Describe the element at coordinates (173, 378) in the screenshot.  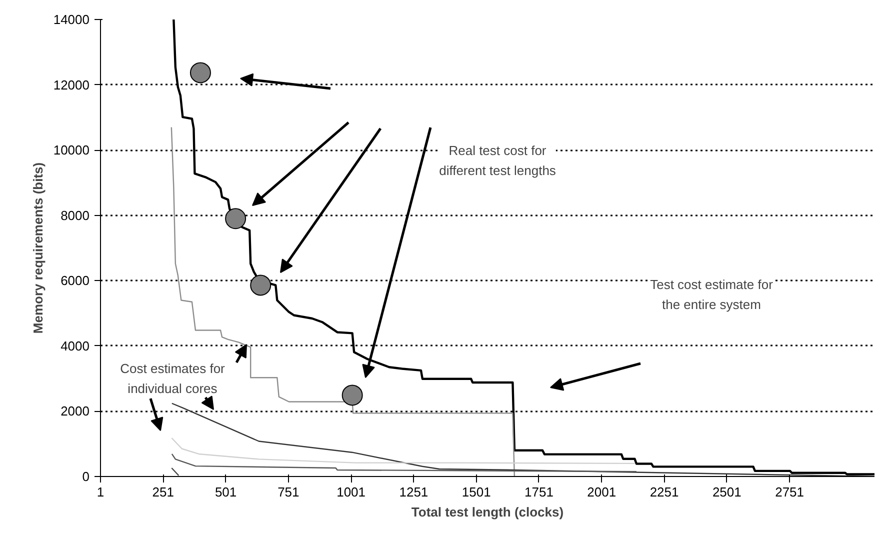
I see `annotation: Cost estimates for individual cores` at that location.